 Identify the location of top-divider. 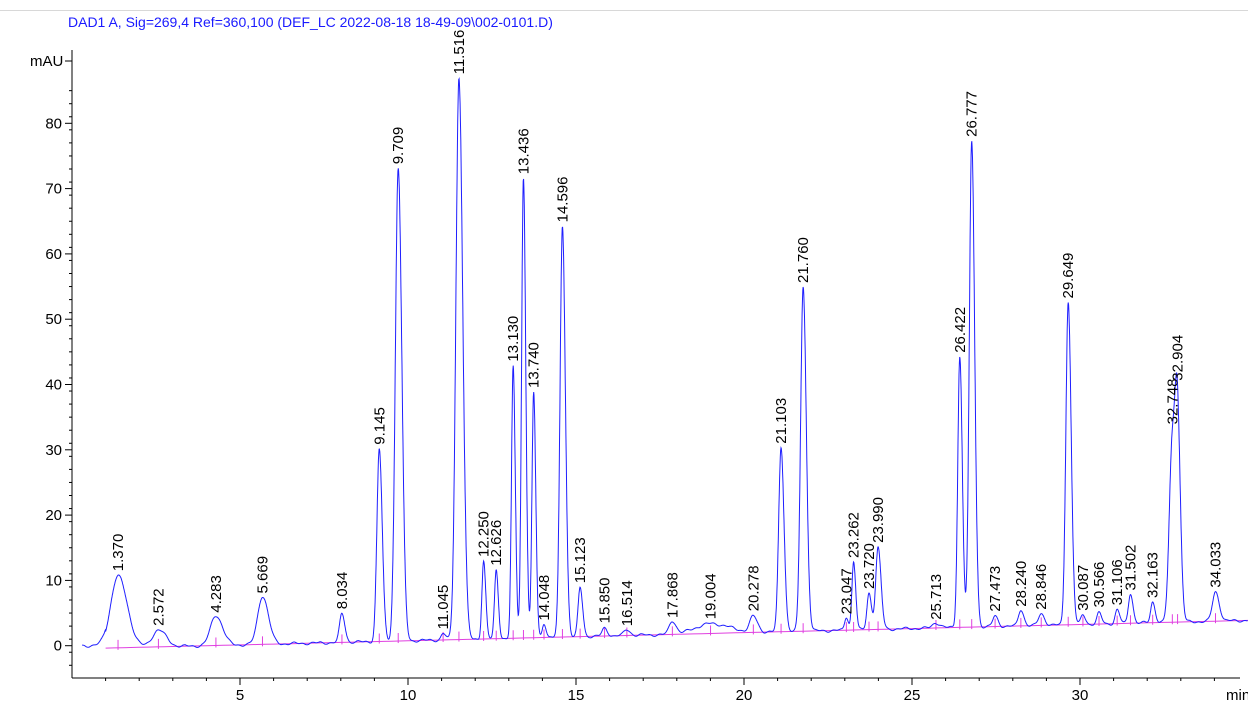
(624, 10).